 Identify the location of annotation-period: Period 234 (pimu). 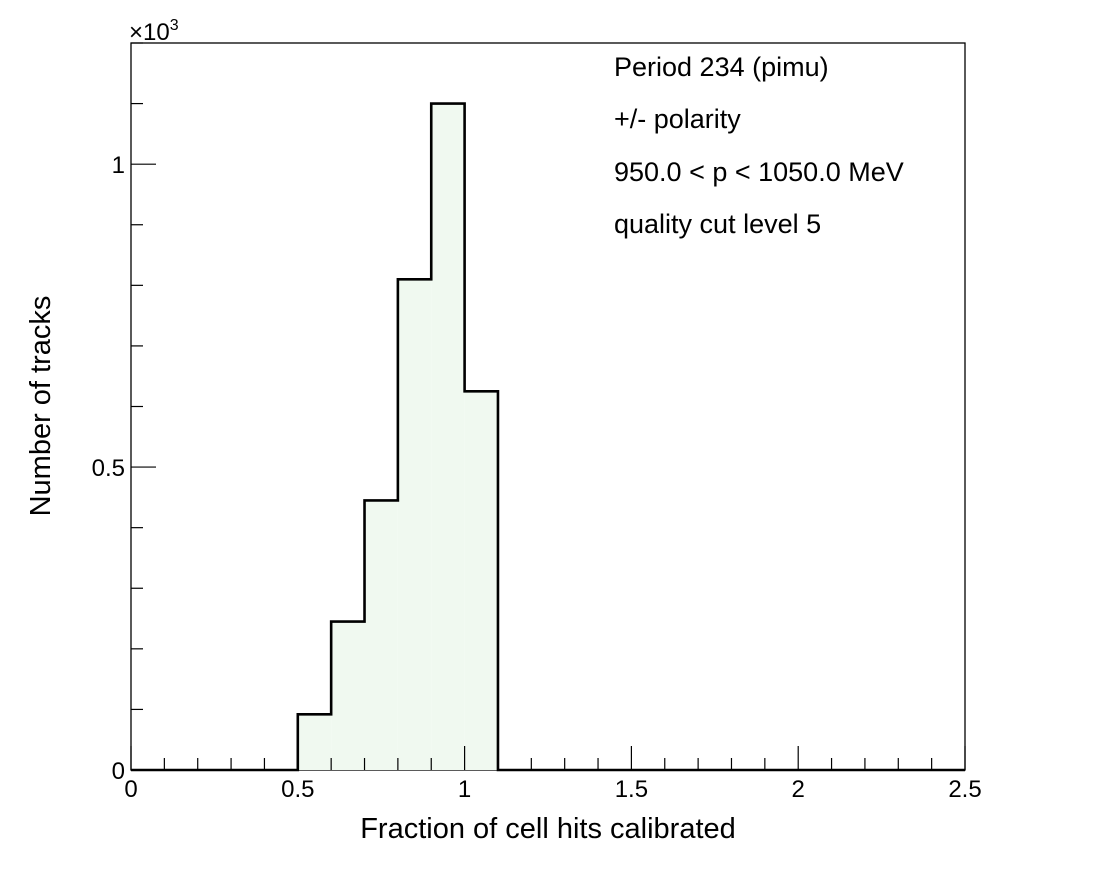
(721, 67).